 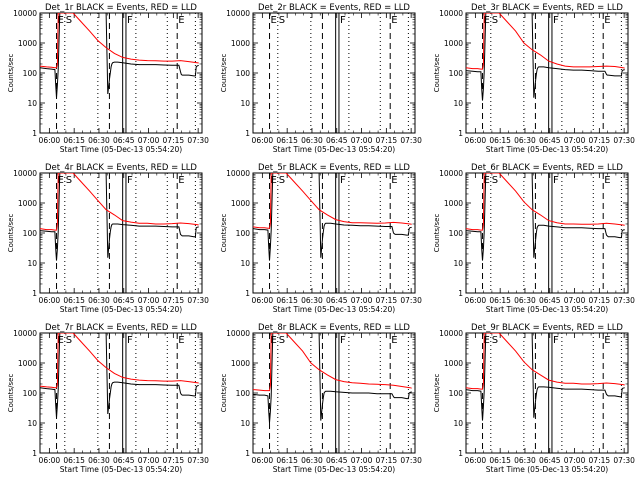 I want to click on panel-title: Det_9r BLACK = Events, RED = LLD, so click(x=547, y=328).